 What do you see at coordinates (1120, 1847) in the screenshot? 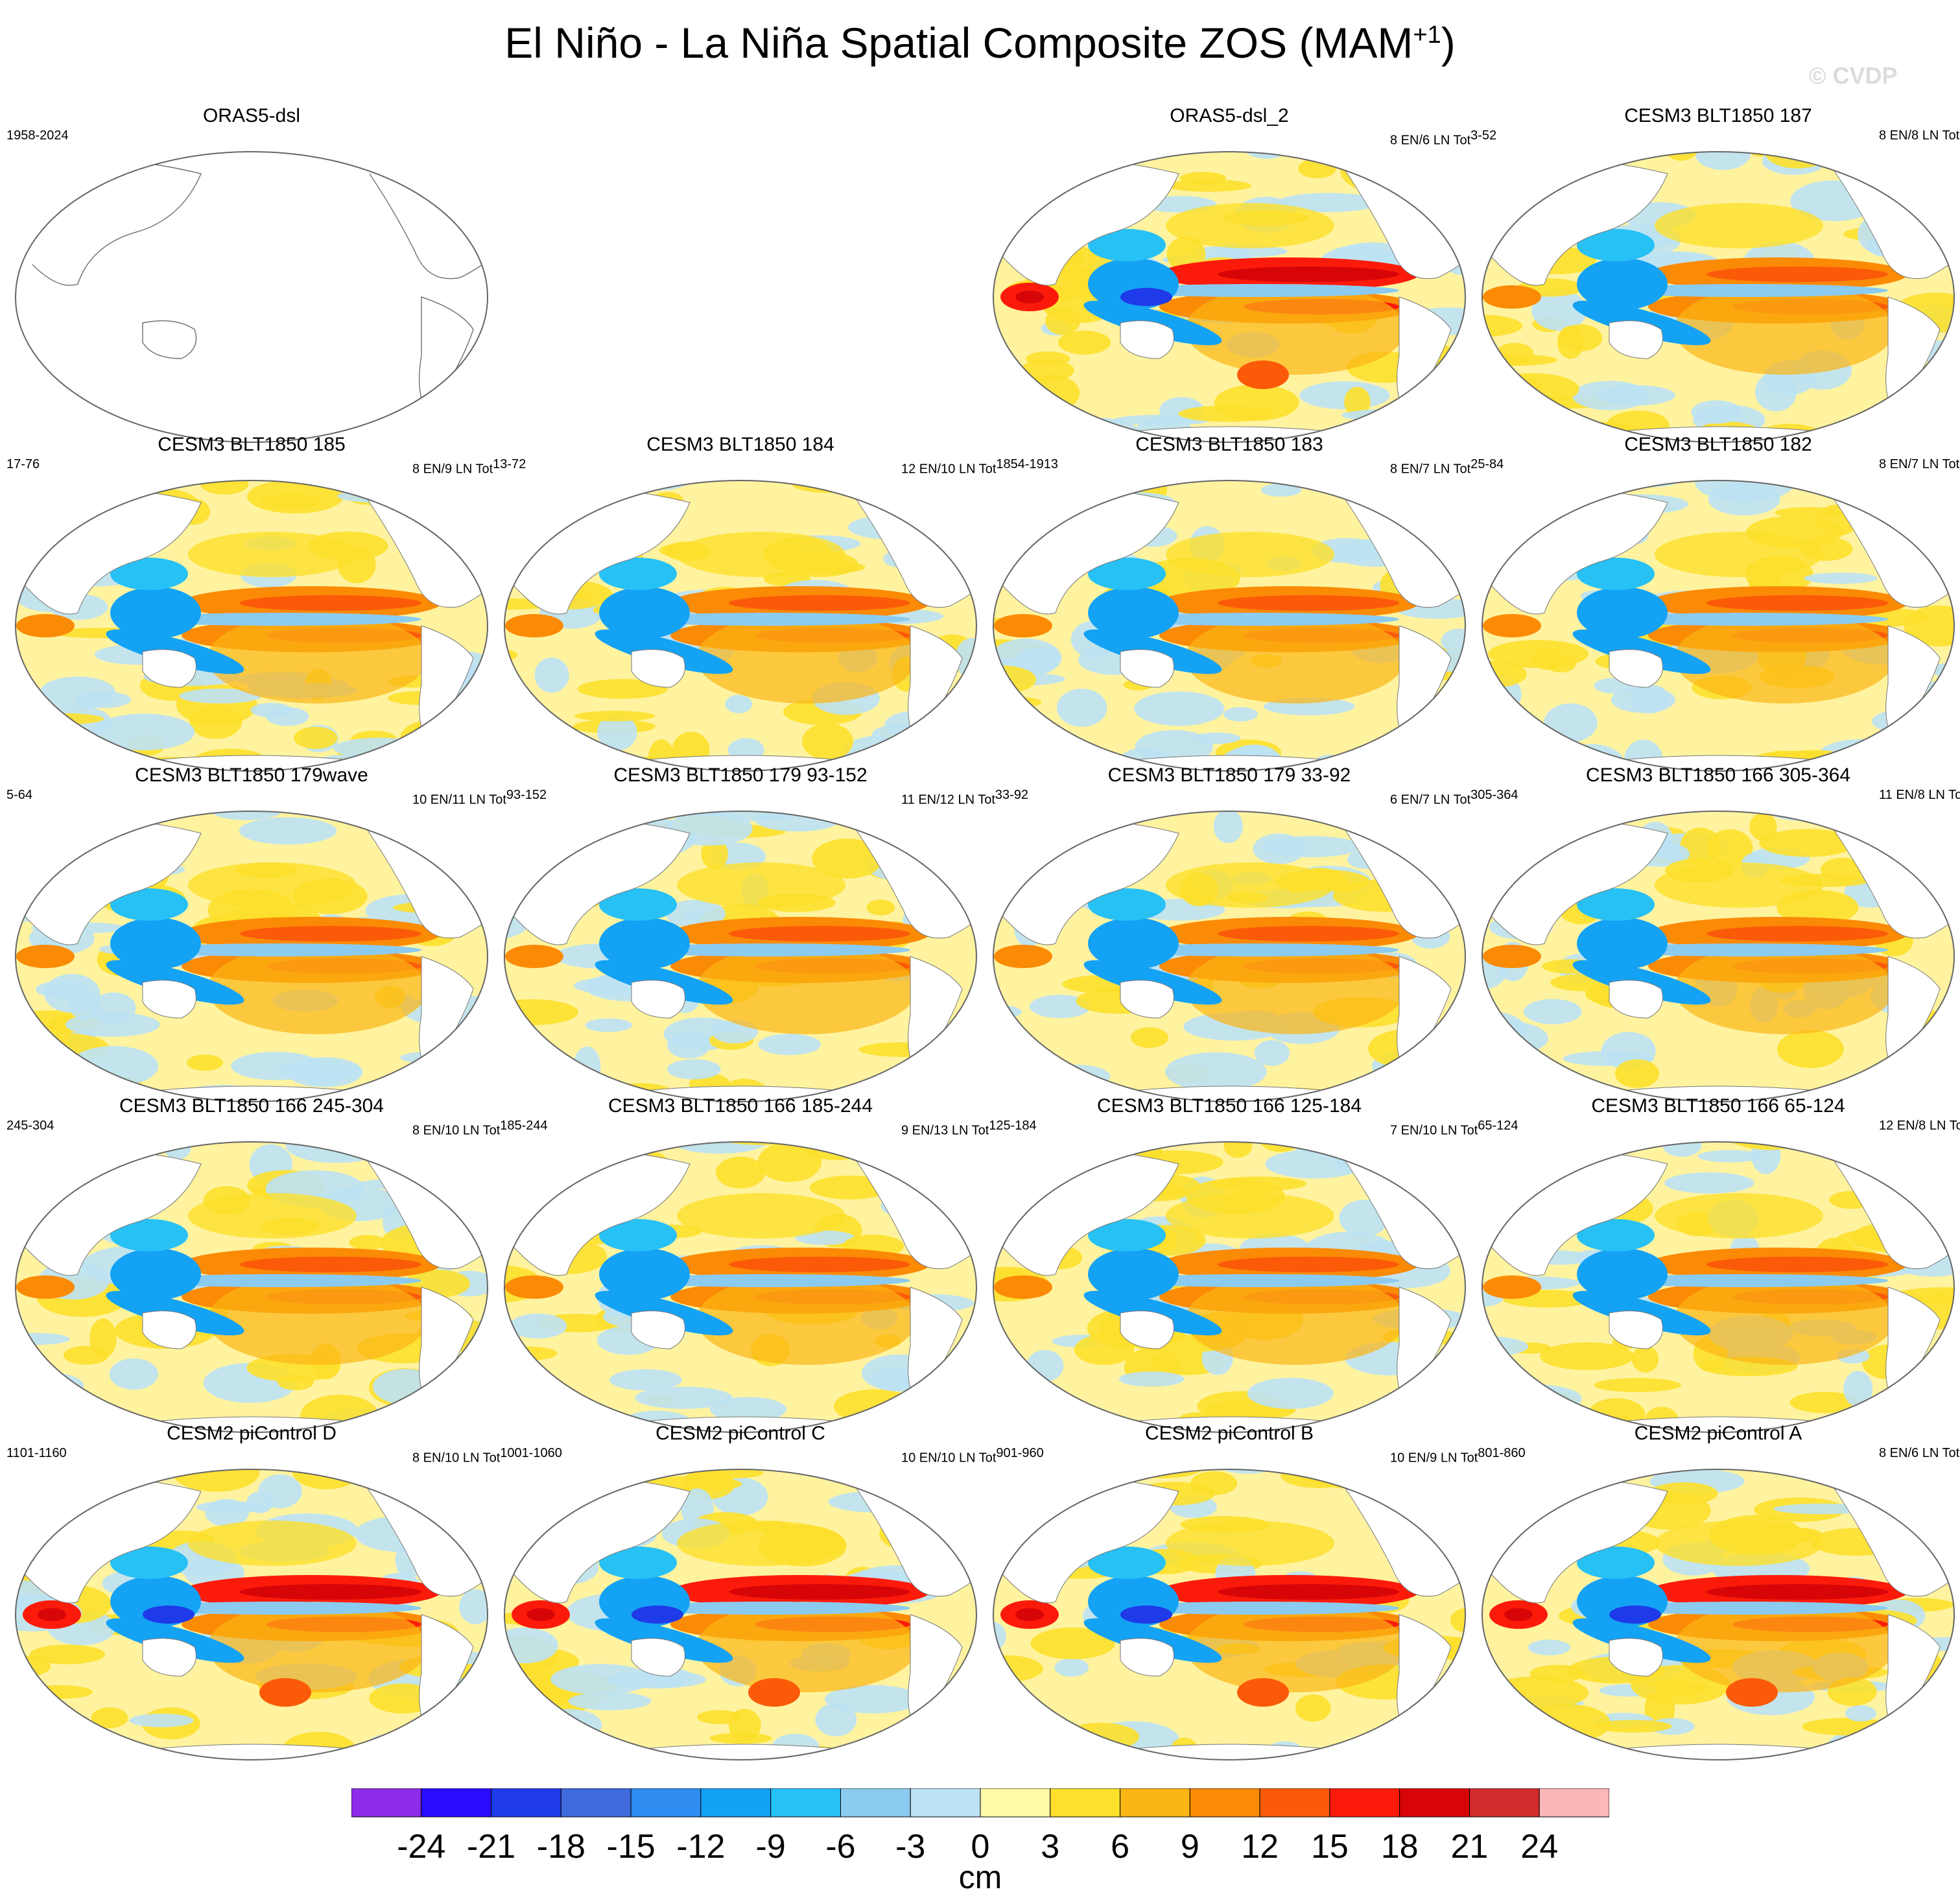
I see `colorbar-tick-label: 6` at bounding box center [1120, 1847].